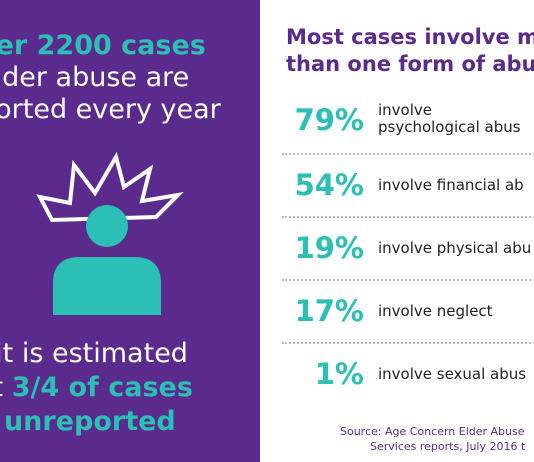 Image resolution: width=534 pixels, height=462 pixels. Describe the element at coordinates (110, 109) in the screenshot. I see `headline-line3: ported every year` at that location.